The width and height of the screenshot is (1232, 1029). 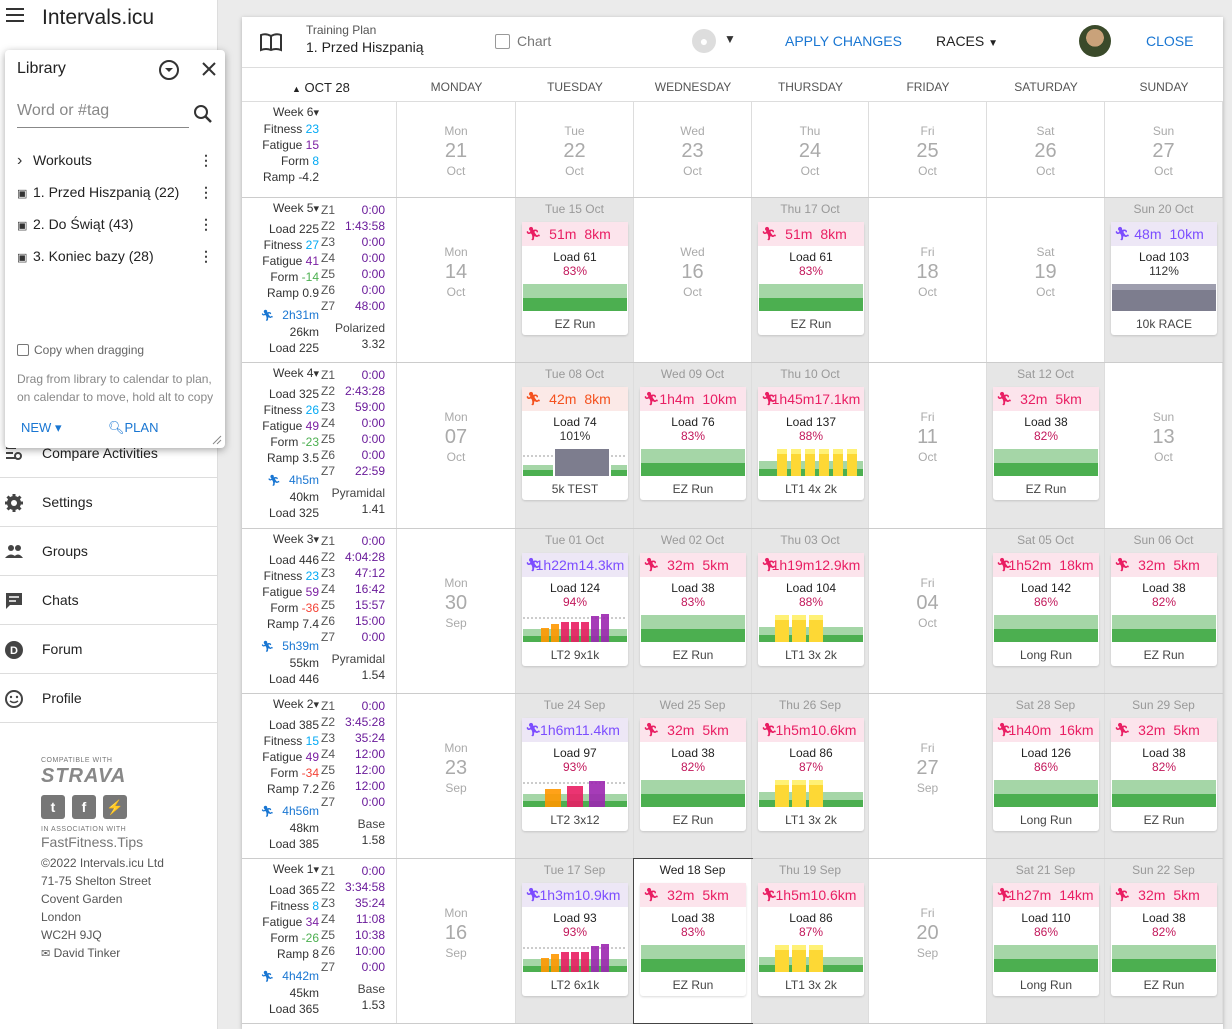 I want to click on week-label: Week 1▾, so click(x=280, y=869).